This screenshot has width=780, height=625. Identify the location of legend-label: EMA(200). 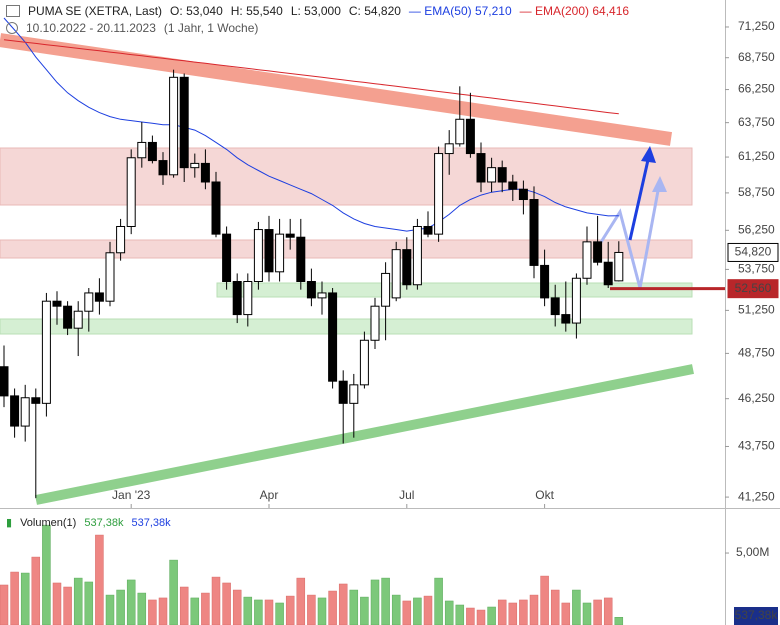
(562, 11).